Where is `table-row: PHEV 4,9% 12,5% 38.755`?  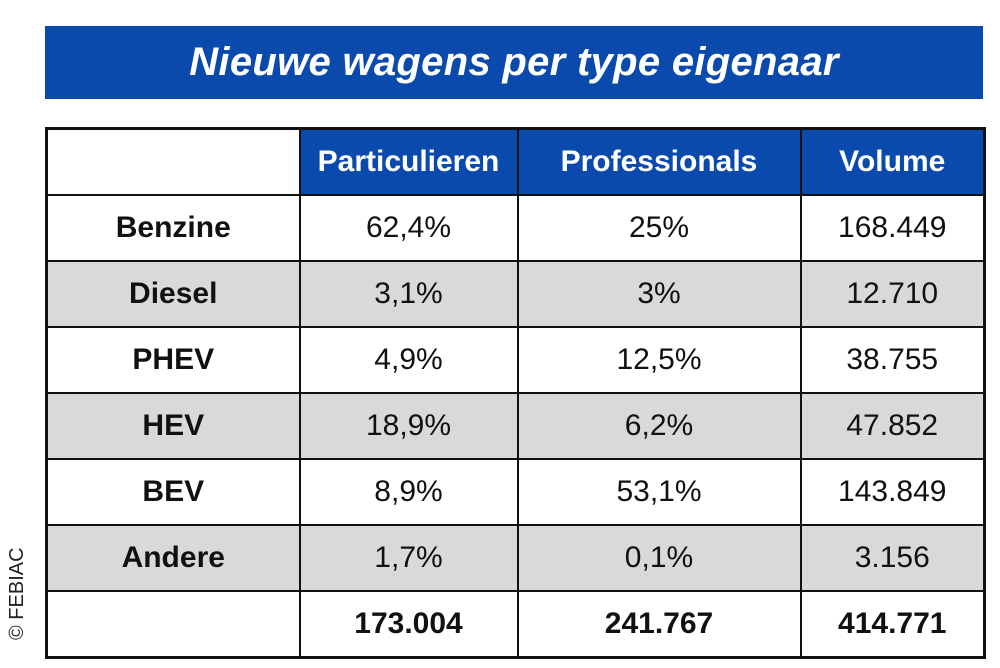 table-row: PHEV 4,9% 12,5% 38.755 is located at coordinates (515, 360).